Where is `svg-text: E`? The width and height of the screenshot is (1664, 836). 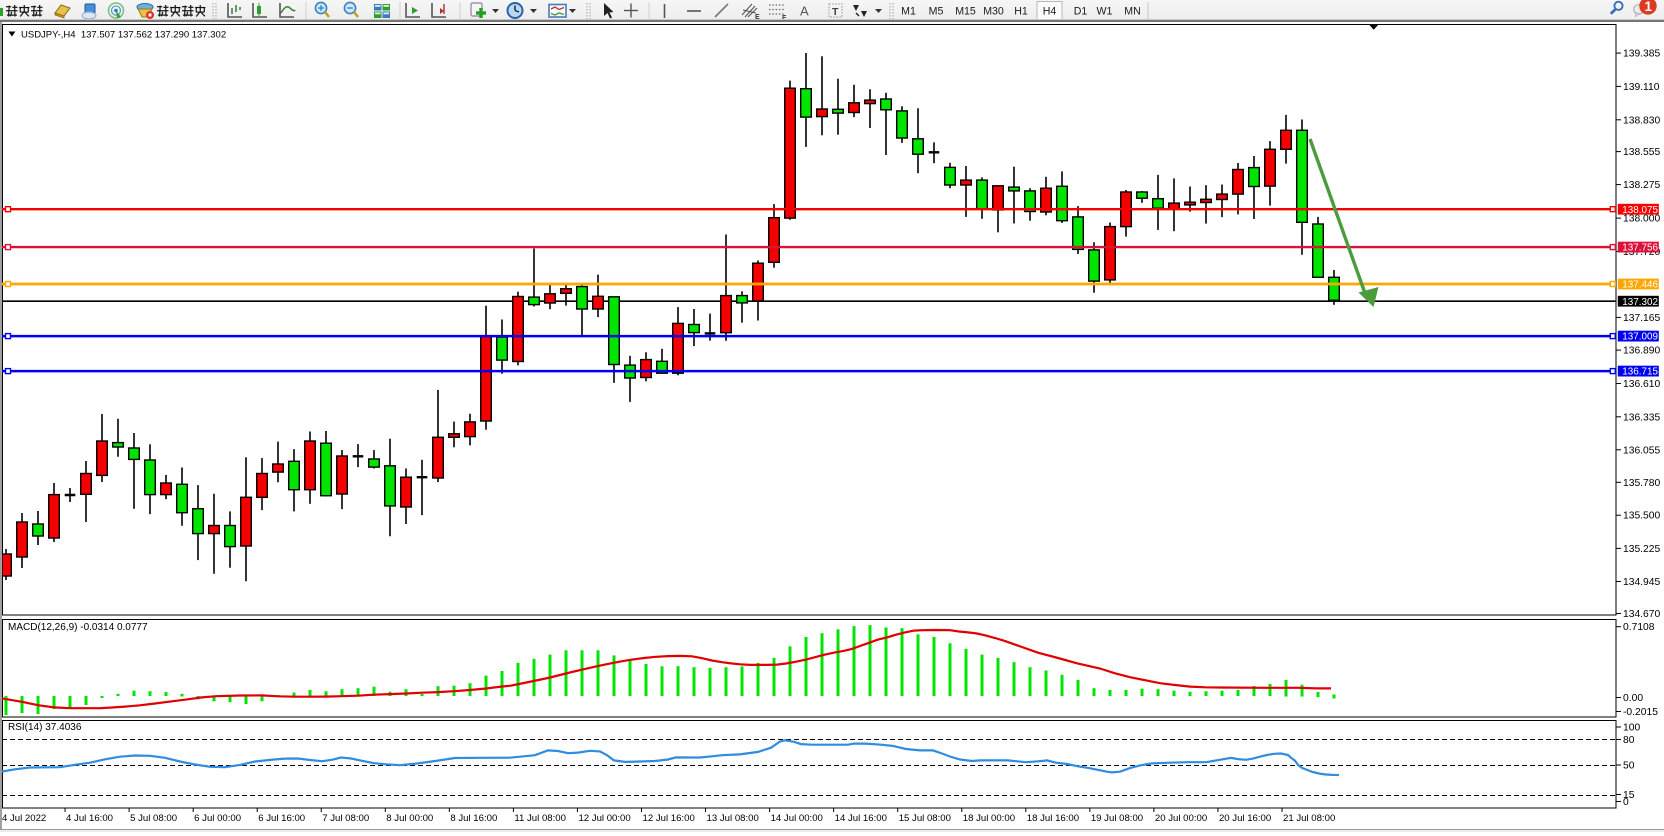 svg-text: E is located at coordinates (757, 16).